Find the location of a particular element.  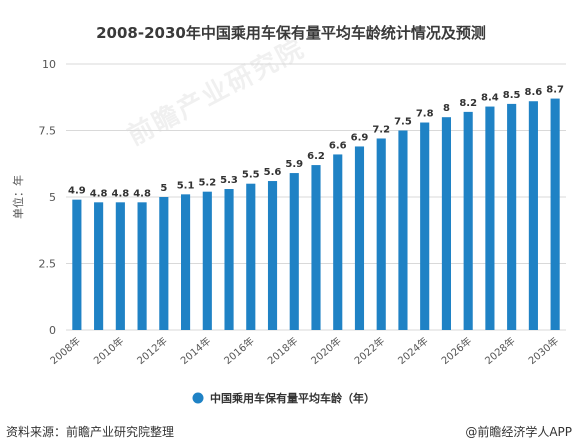

x-tick-label: 2010年 is located at coordinates (109, 350).